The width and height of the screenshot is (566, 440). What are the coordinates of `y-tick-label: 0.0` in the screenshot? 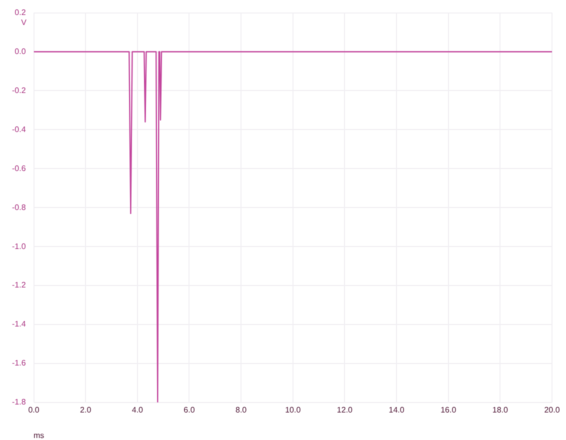 It's located at (20, 51).